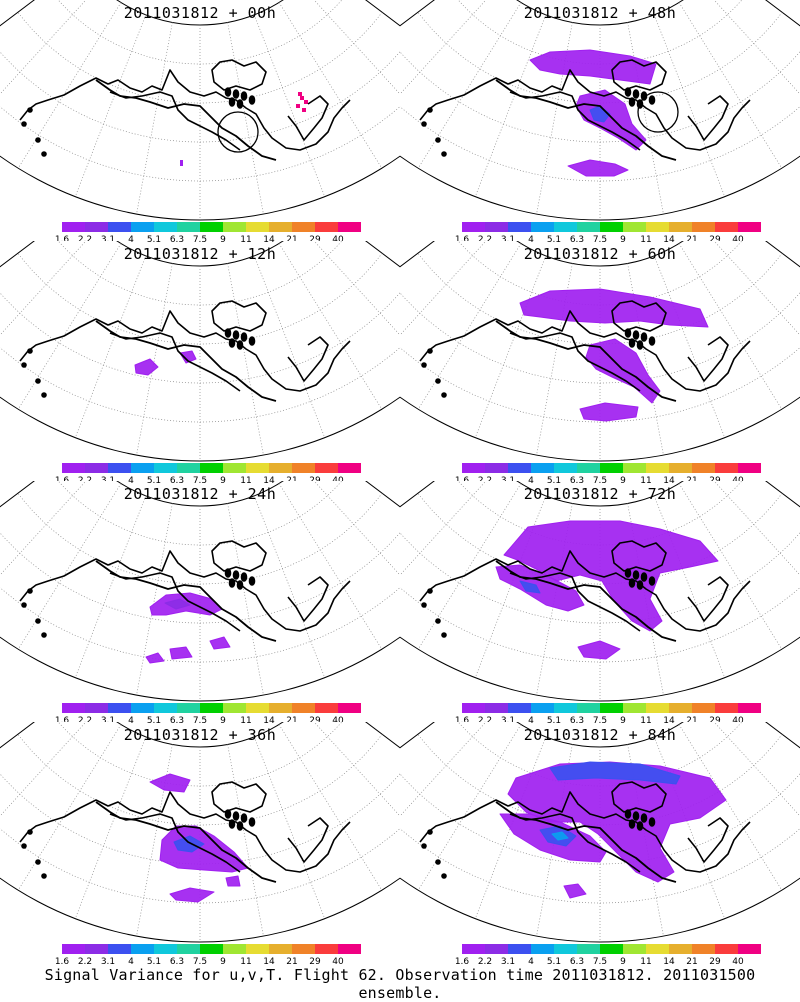  I want to click on panel-title: 2011031812 + 36h, so click(200, 735).